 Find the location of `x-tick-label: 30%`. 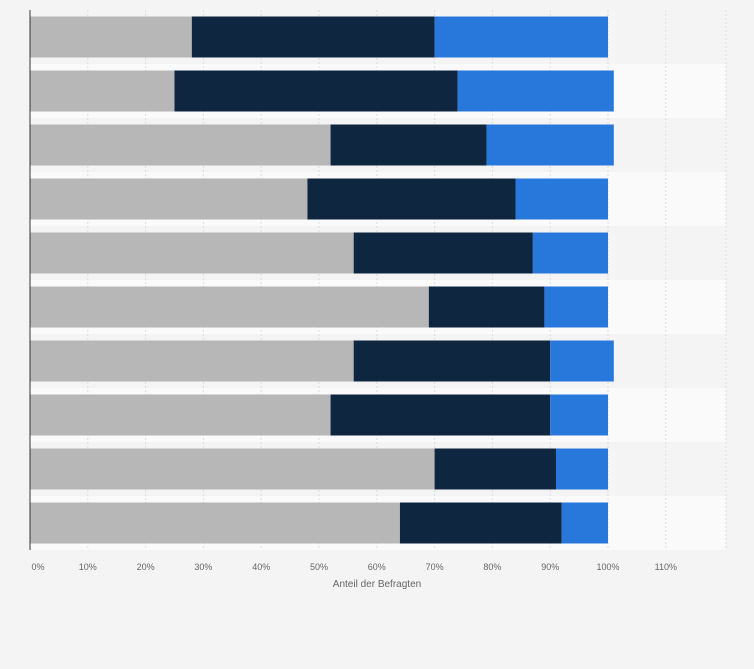

x-tick-label: 30% is located at coordinates (203, 567).